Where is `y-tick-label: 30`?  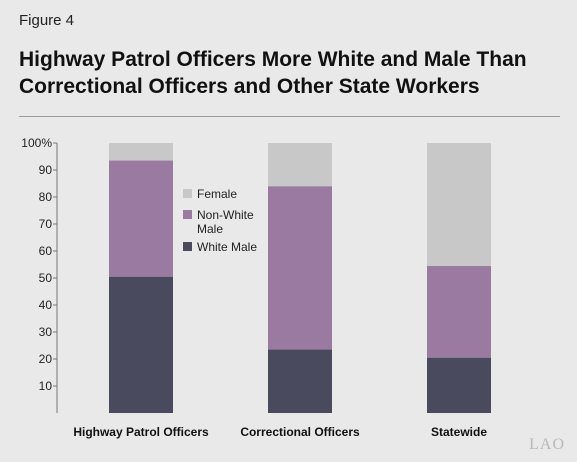 y-tick-label: 30 is located at coordinates (46, 332).